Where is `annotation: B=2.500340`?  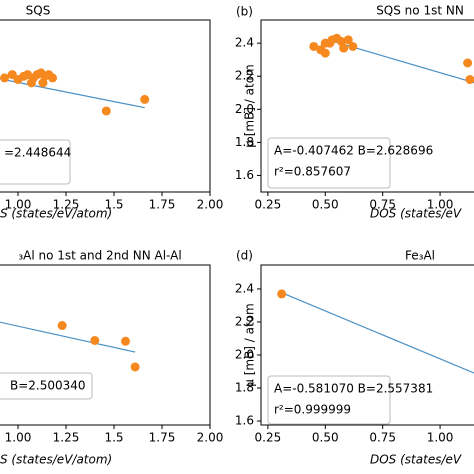 annotation: B=2.500340 is located at coordinates (48, 386).